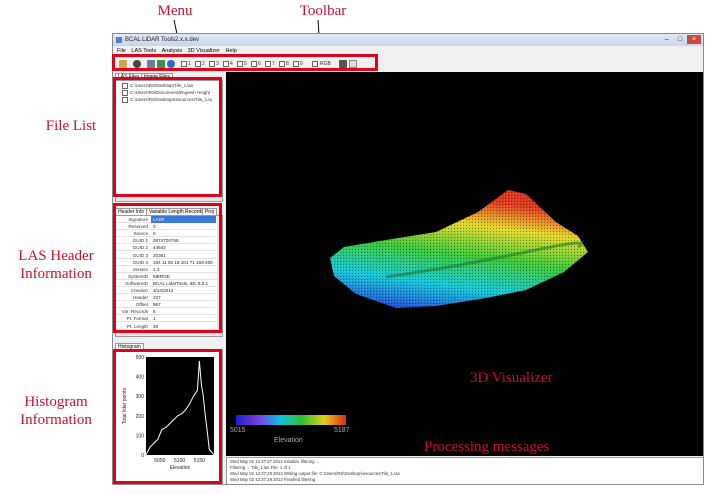 The height and width of the screenshot is (494, 714). I want to click on maximize-button: □, so click(680, 39).